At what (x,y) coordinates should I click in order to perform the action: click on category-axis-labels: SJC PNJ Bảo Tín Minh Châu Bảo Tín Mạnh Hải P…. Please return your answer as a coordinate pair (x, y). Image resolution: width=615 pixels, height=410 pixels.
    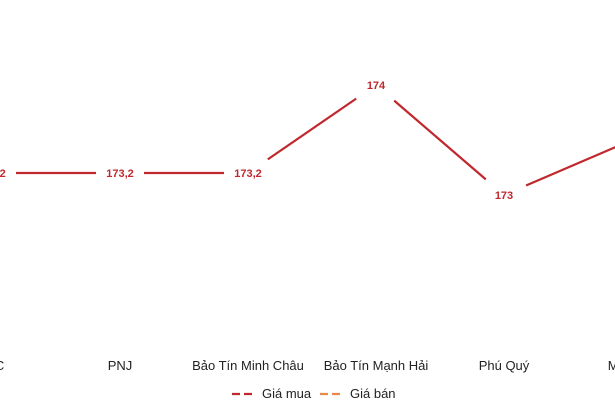
    Looking at the image, I should click on (307, 365).